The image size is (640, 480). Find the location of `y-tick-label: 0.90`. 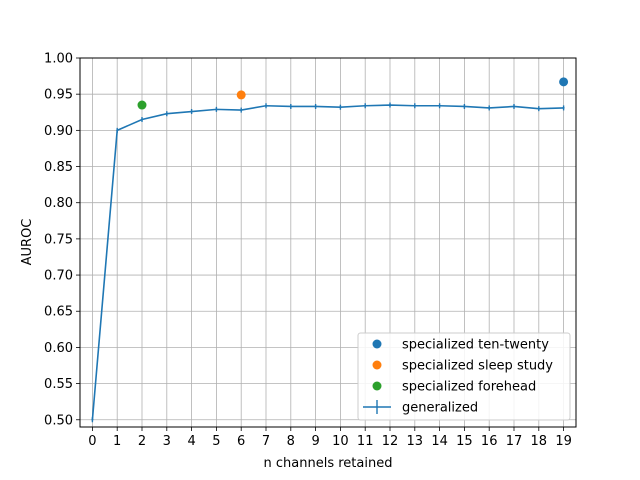

y-tick-label: 0.90 is located at coordinates (58, 131).